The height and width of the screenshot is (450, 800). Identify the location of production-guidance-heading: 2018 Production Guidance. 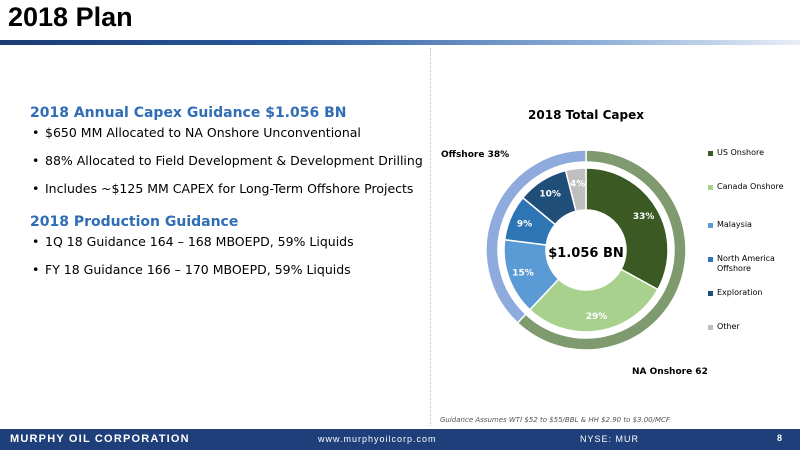
(134, 222).